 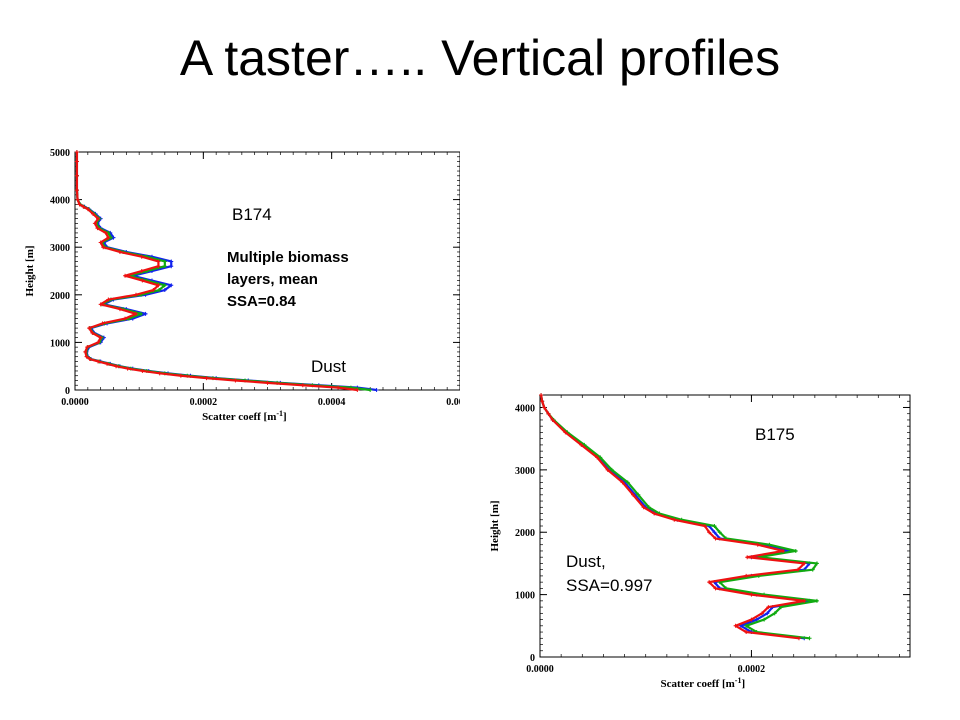 I want to click on y-tick-label: 5000, so click(x=60, y=153).